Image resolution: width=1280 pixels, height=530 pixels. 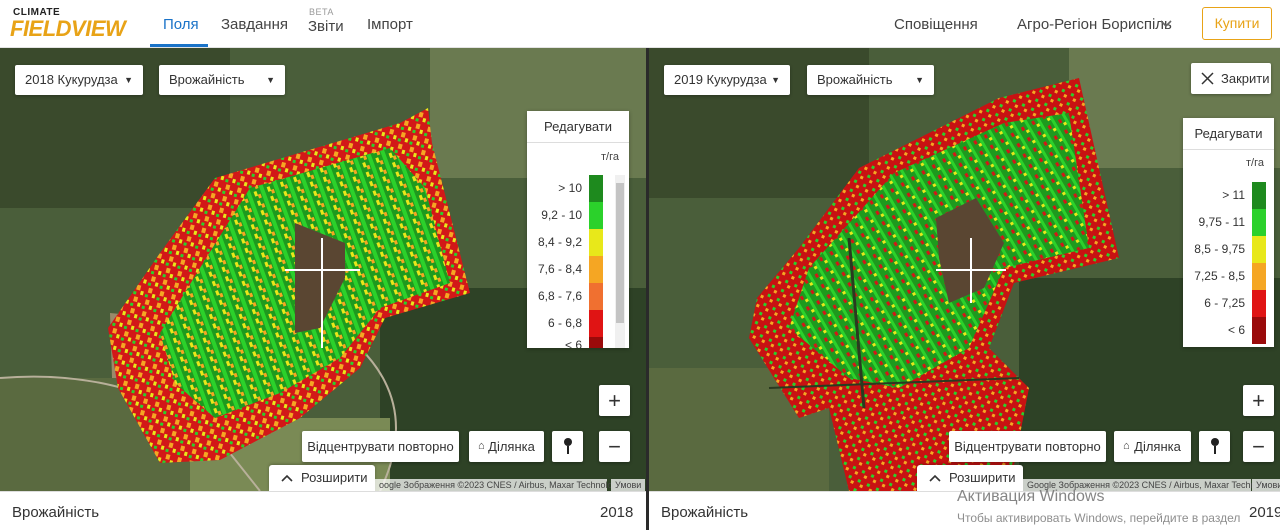 I want to click on footer-year: 2019, so click(x=1264, y=512).